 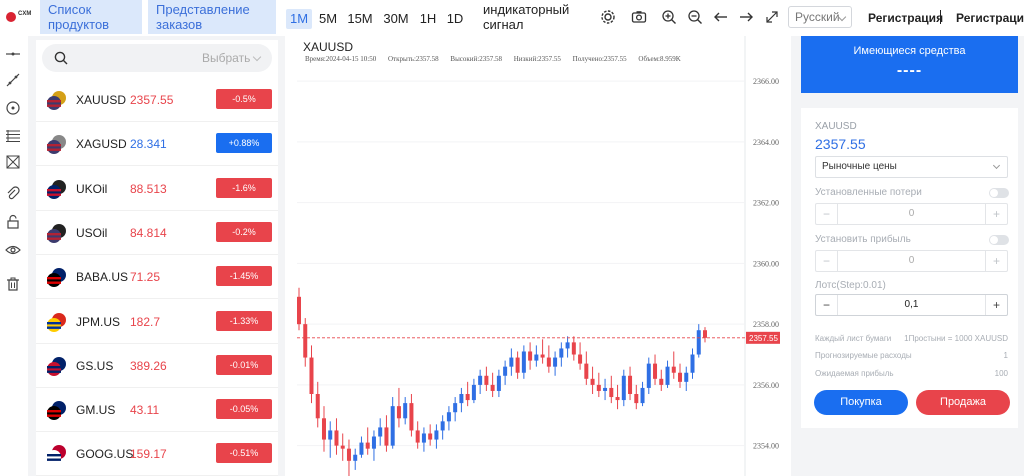 What do you see at coordinates (455, 18) in the screenshot?
I see `timeframe-1d: 1D` at bounding box center [455, 18].